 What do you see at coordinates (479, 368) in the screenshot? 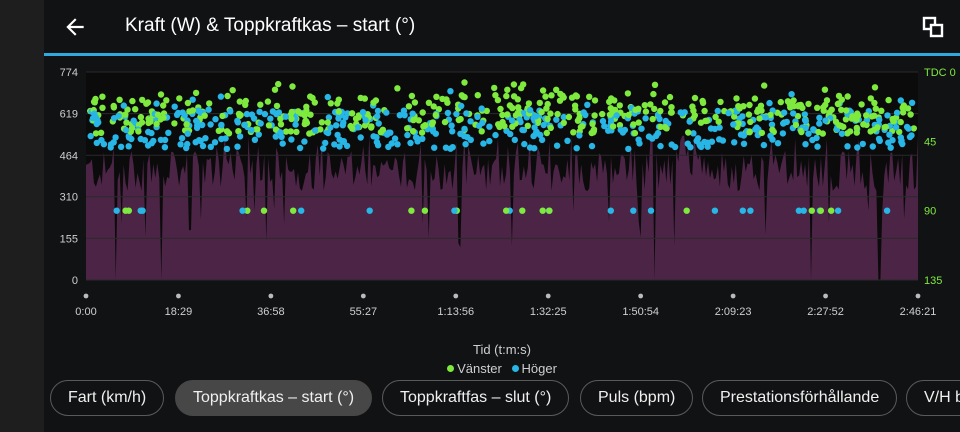
I see `legend-label-left: Vänster` at bounding box center [479, 368].